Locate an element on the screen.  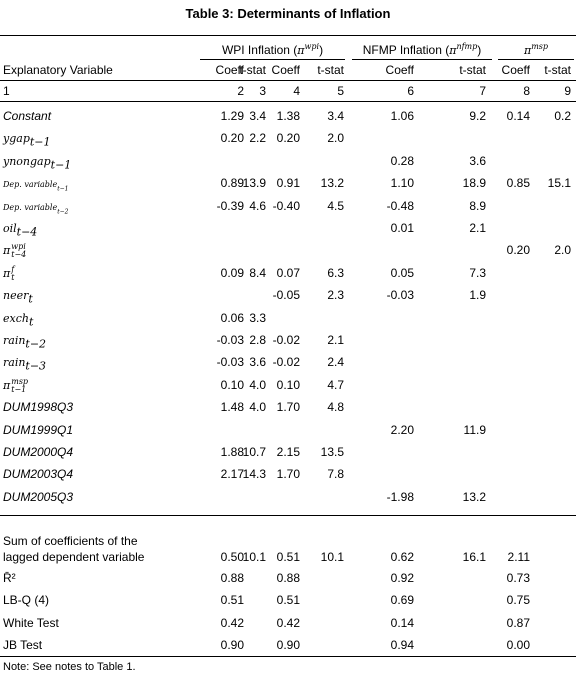
cell: -0.39 is located at coordinates (230, 205).